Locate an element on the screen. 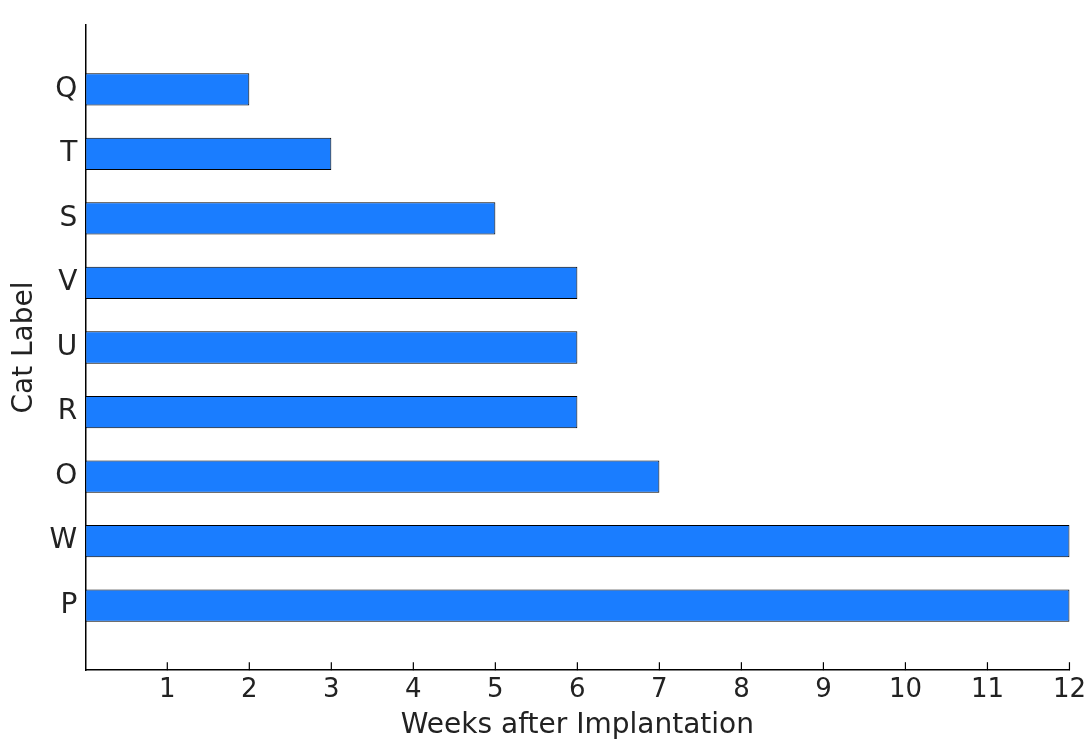 The image size is (1090, 747). x-tick-label: 9 is located at coordinates (823, 687).